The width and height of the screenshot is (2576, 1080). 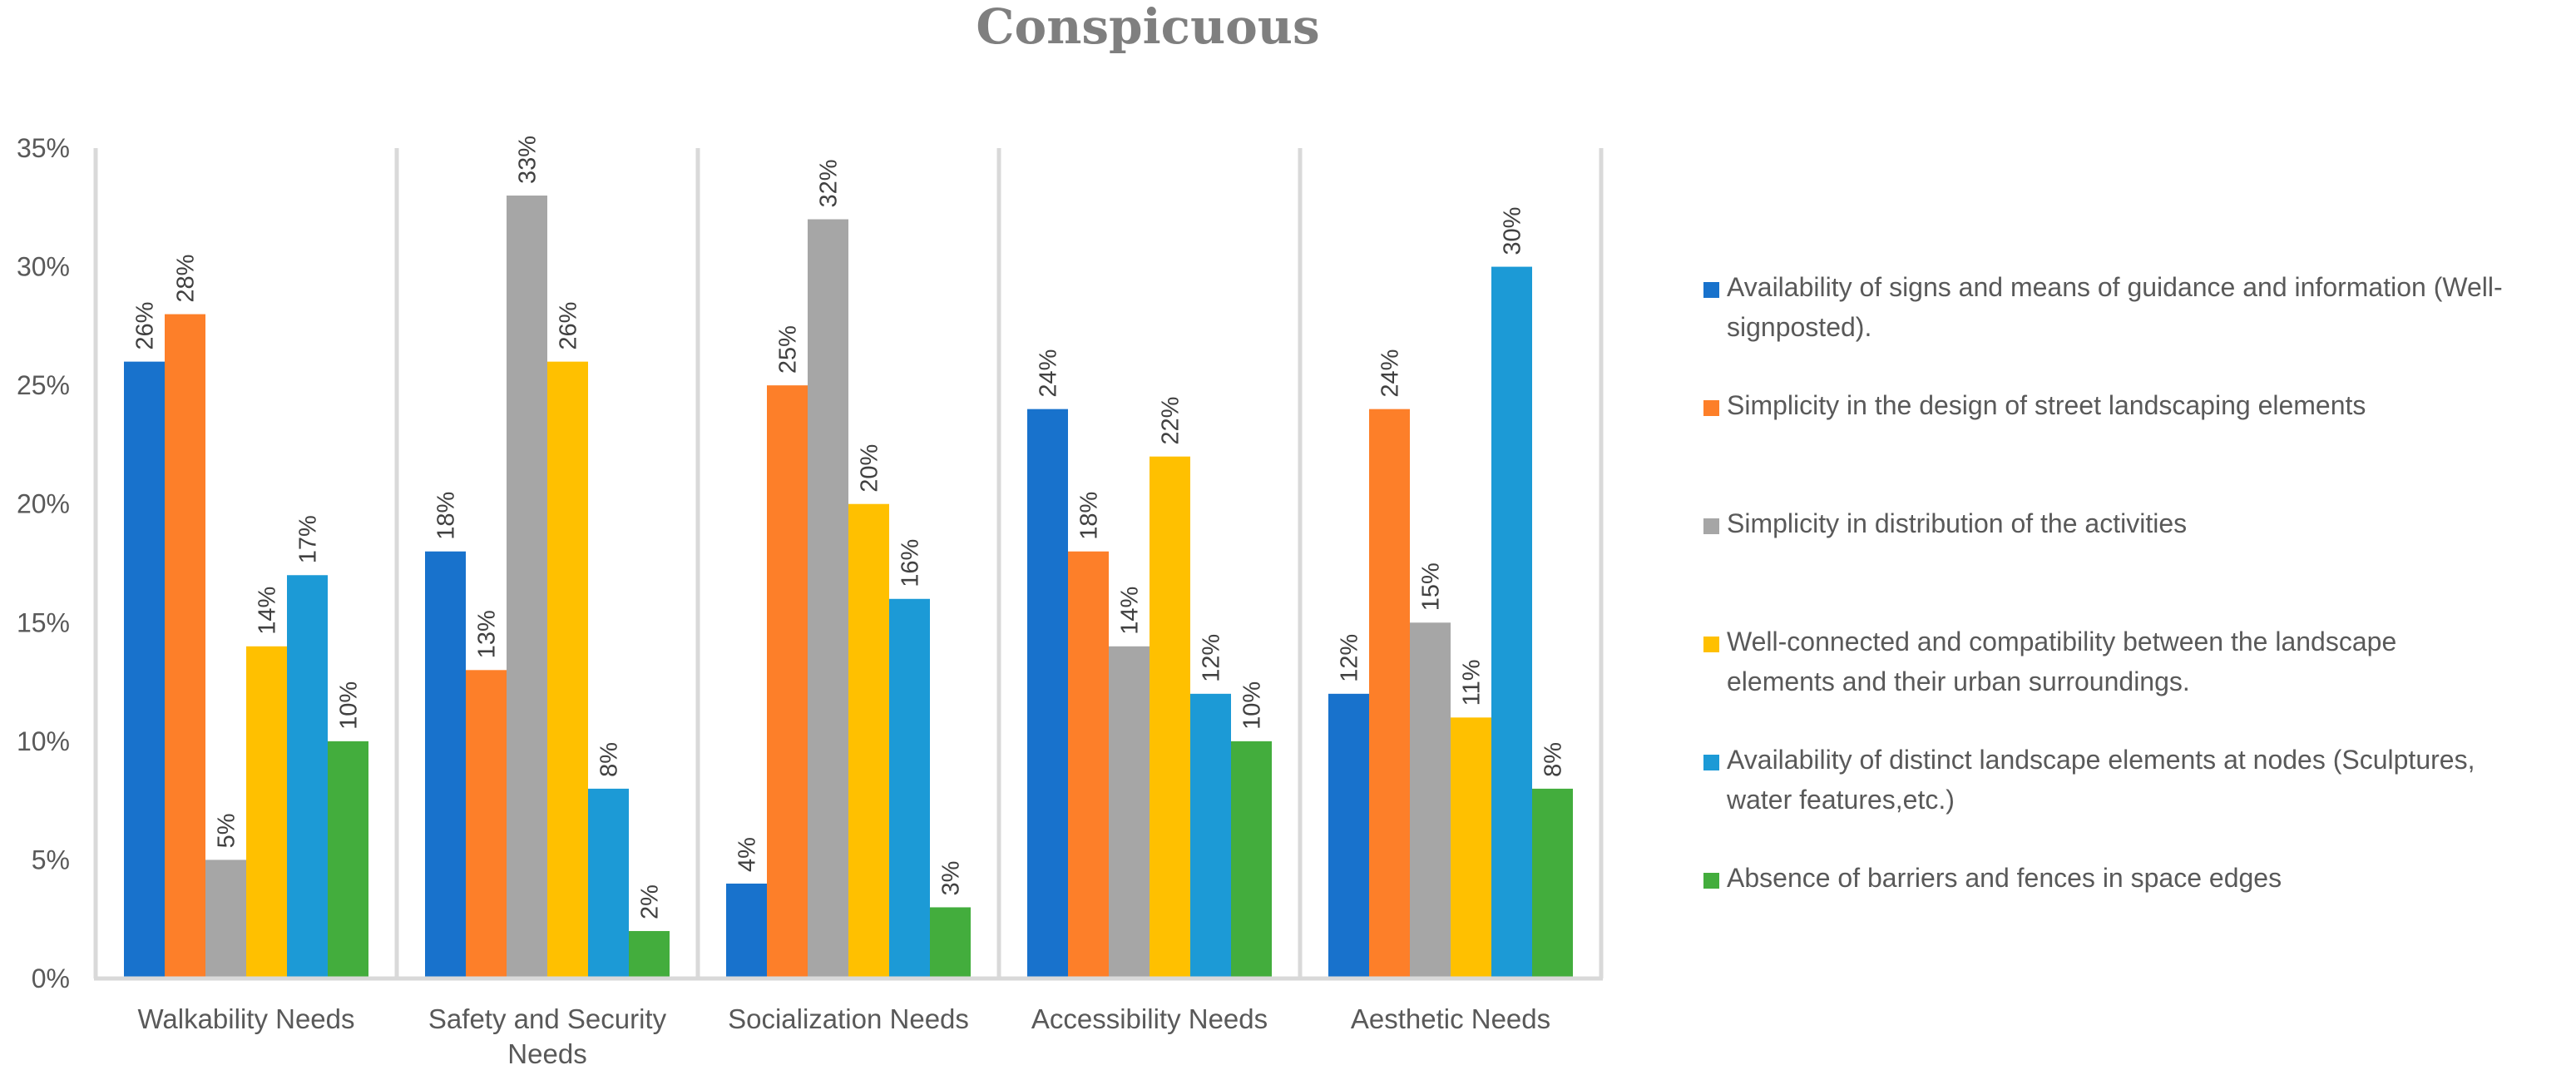 I want to click on data-label: 4%, so click(x=747, y=855).